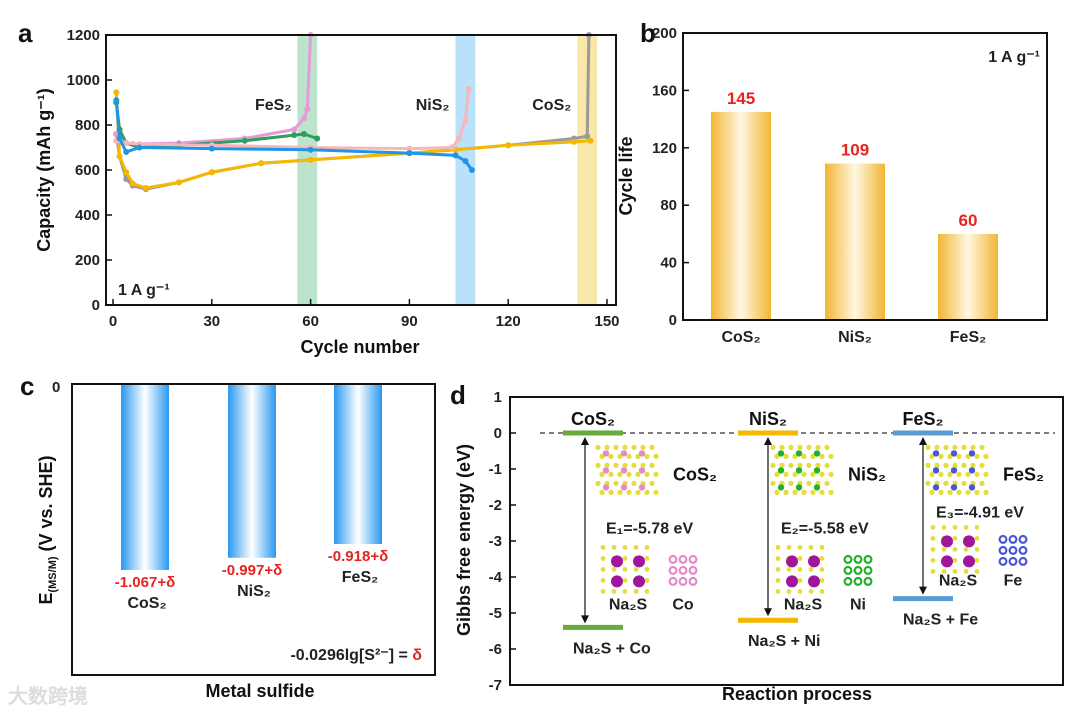 The height and width of the screenshot is (719, 1080). Describe the element at coordinates (359, 347) in the screenshot. I see `x-axis-label: Cycle number` at that location.